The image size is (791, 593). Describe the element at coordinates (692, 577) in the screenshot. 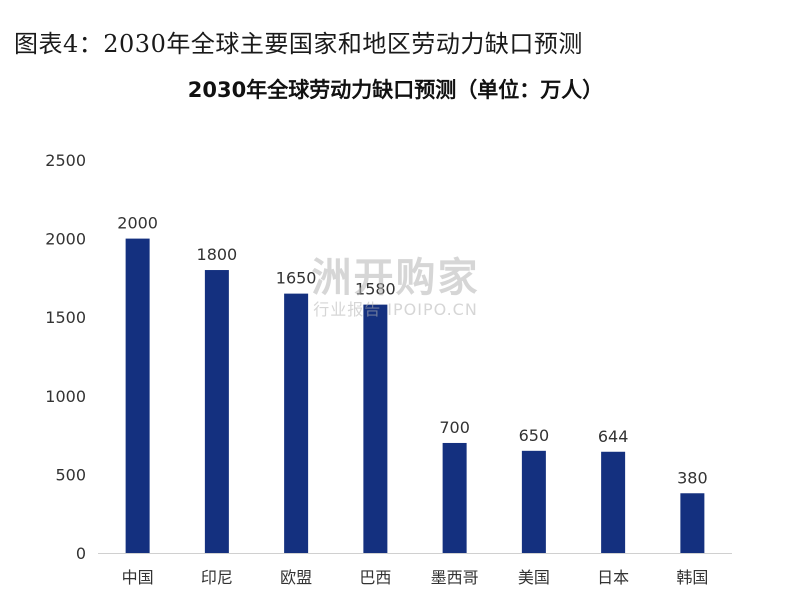

I see `x-tick-label: 韩国` at that location.